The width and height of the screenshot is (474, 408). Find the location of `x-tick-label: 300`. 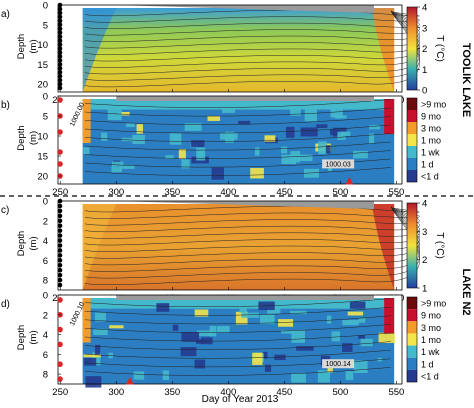

x-tick-label: 300 is located at coordinates (116, 192).